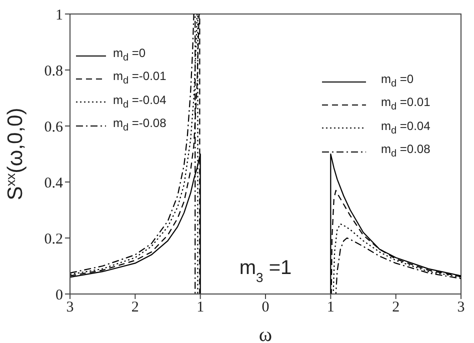 This screenshot has height=343, width=474. Describe the element at coordinates (405, 151) in the screenshot. I see `legend-label: m$_{d}$ =0.08` at that location.